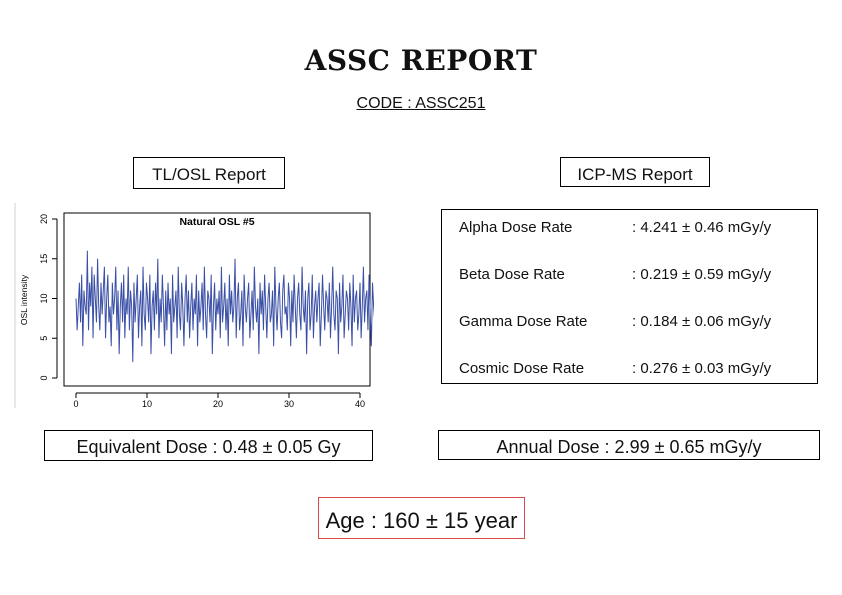  What do you see at coordinates (629, 445) in the screenshot?
I see `annual-dose: Annual Dose : 2.99 ± 0.65 mGy/y` at bounding box center [629, 445].